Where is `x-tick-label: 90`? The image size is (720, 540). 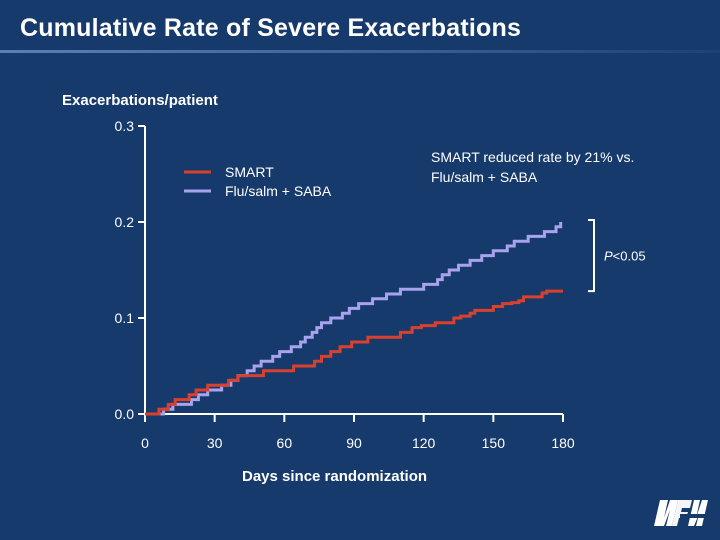
x-tick-label: 90 is located at coordinates (354, 443).